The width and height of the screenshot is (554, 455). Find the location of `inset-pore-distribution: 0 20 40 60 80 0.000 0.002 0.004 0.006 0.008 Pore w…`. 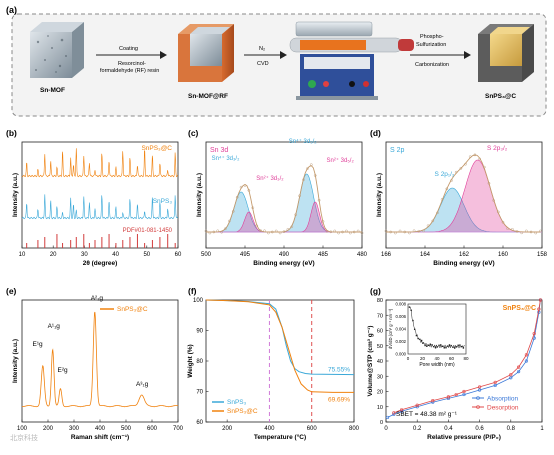

inset-pore-distribution: 0 20 40 60 80 0.000 0.002 0.004 0.006 0.008 Pore w… is located at coordinates (428, 335).